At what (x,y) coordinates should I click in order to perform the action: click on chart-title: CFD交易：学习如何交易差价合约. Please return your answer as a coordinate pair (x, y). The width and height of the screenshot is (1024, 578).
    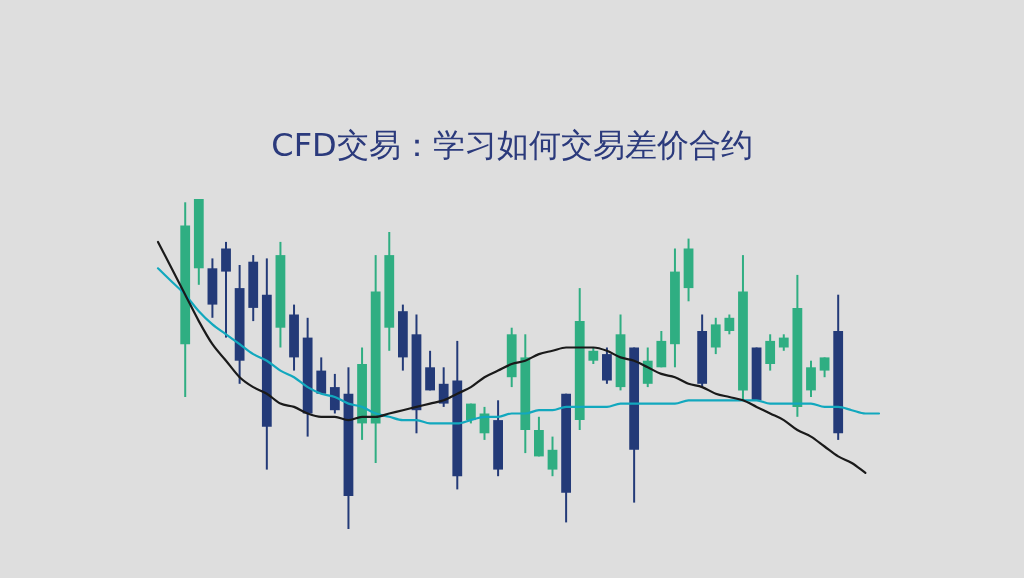
    Looking at the image, I should click on (512, 145).